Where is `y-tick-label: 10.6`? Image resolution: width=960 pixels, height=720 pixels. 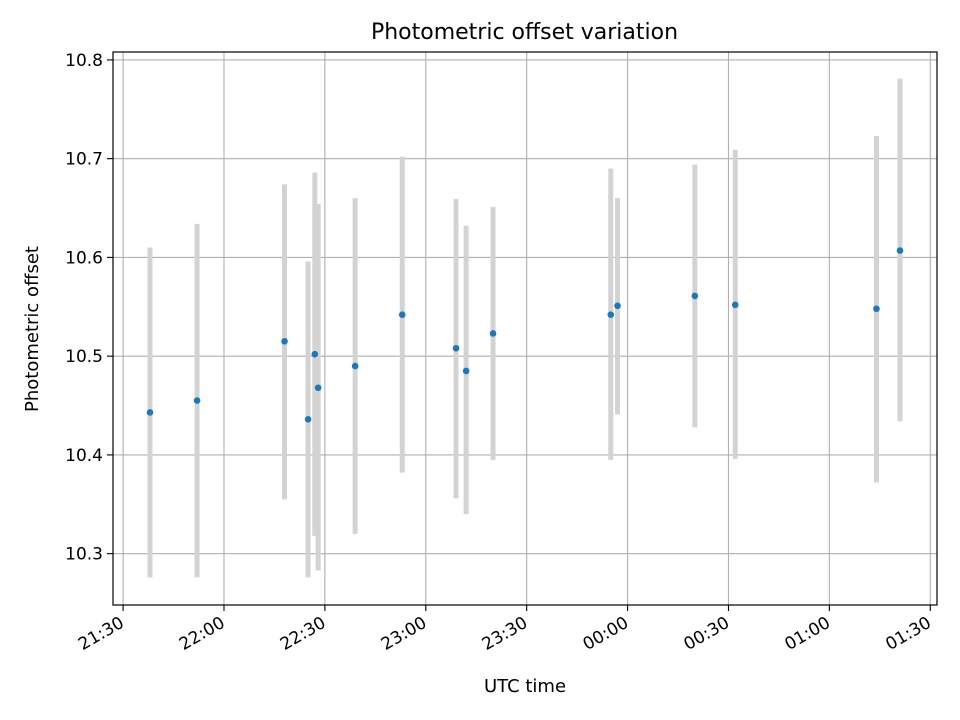 y-tick-label: 10.6 is located at coordinates (84, 258).